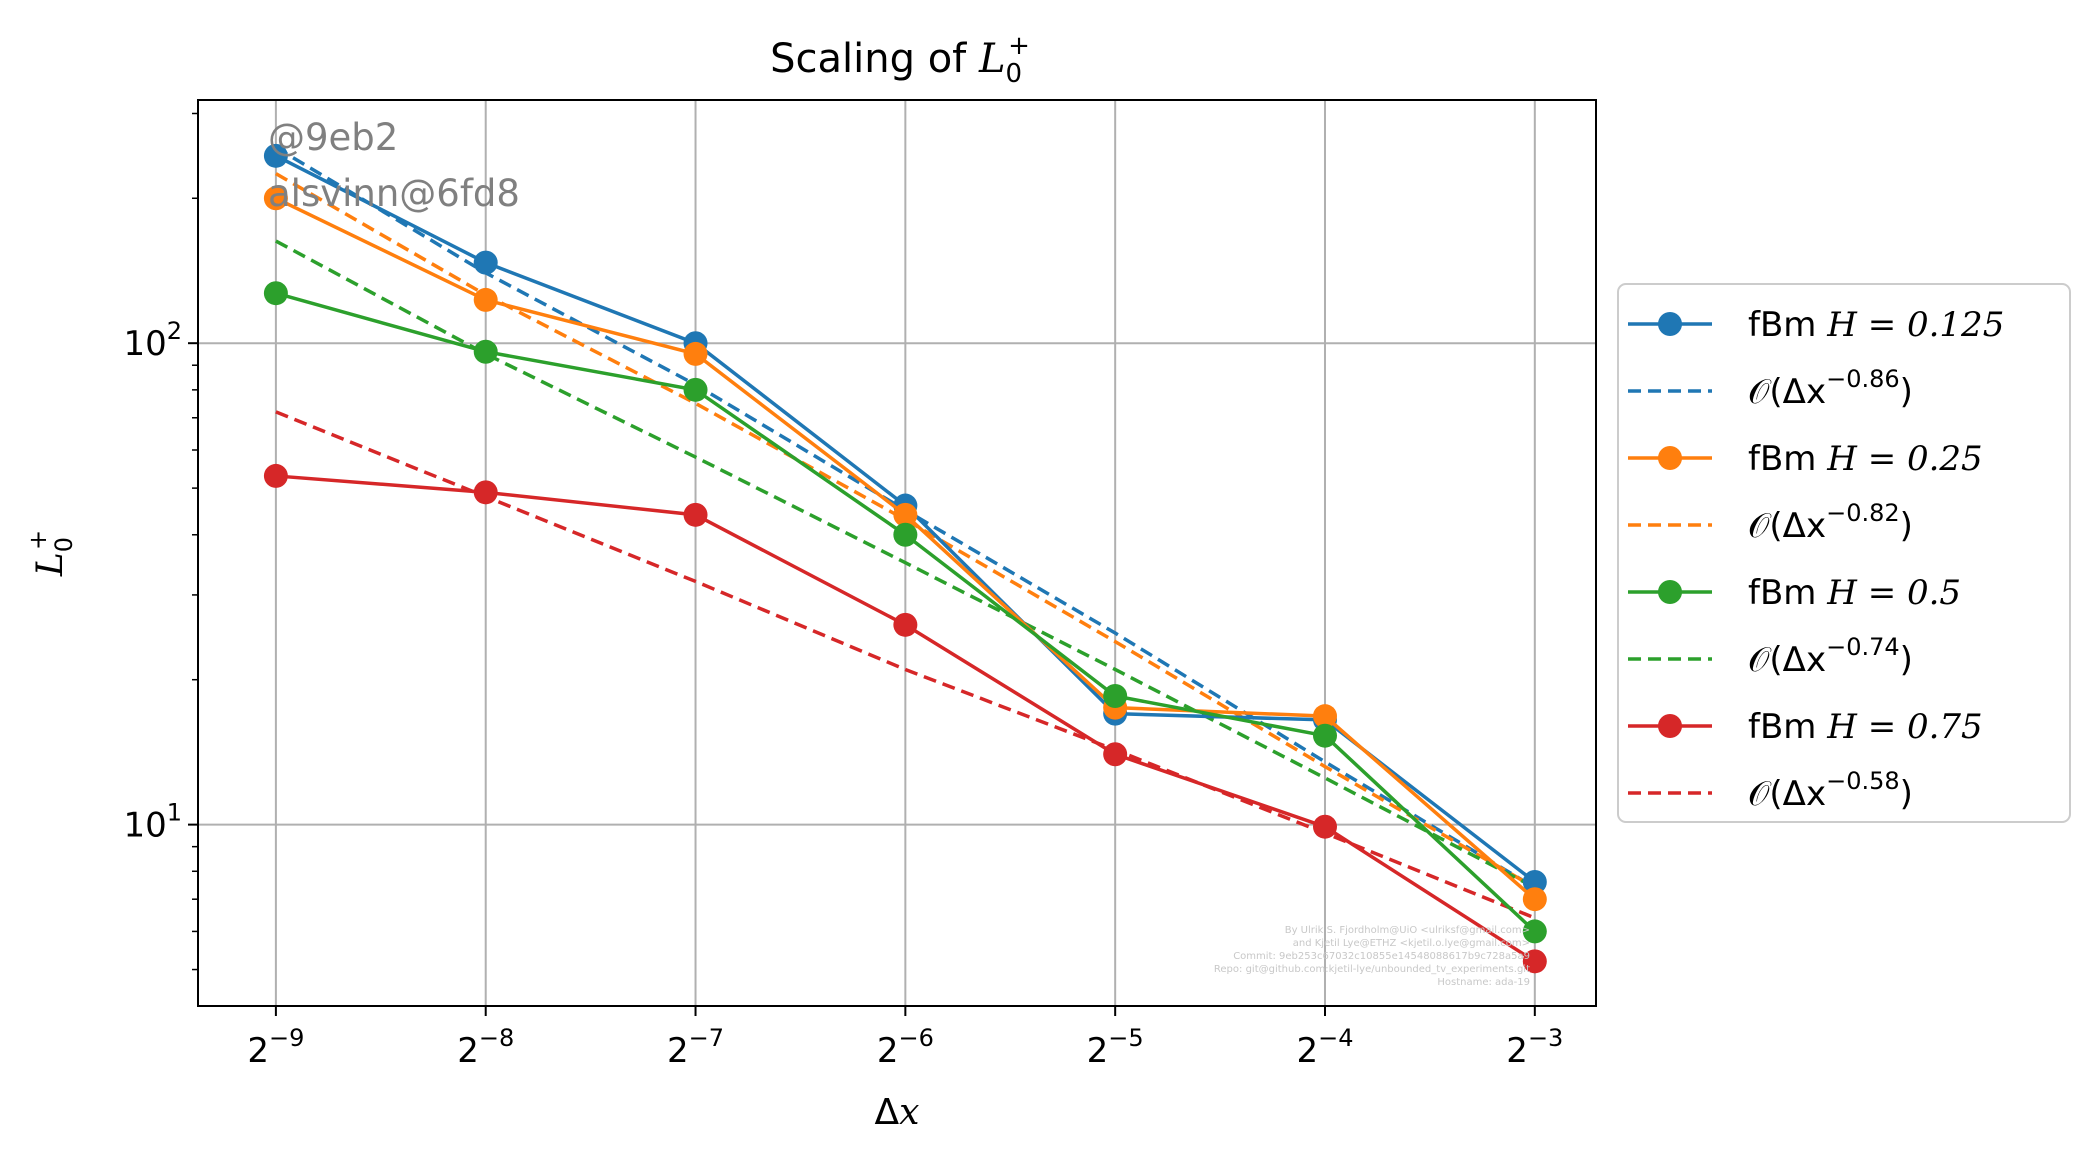  I want to click on legend-entry: 𝒪(Δx−0.74), so click(1770, 656).